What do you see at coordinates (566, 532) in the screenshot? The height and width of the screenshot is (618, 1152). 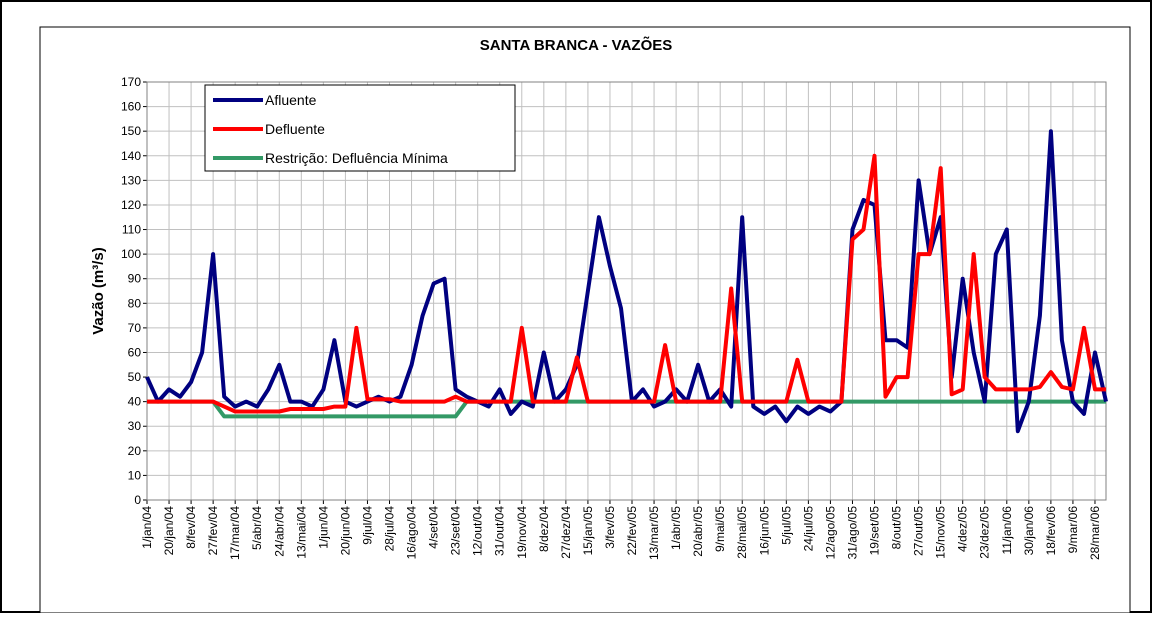 I see `x-tick-label: 27/dez/04` at bounding box center [566, 532].